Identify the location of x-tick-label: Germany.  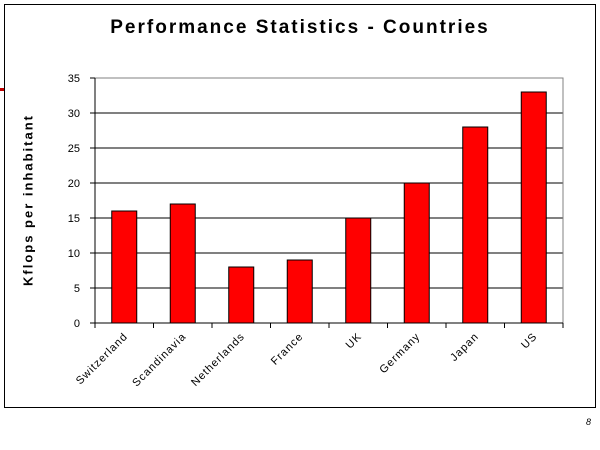
(399, 353).